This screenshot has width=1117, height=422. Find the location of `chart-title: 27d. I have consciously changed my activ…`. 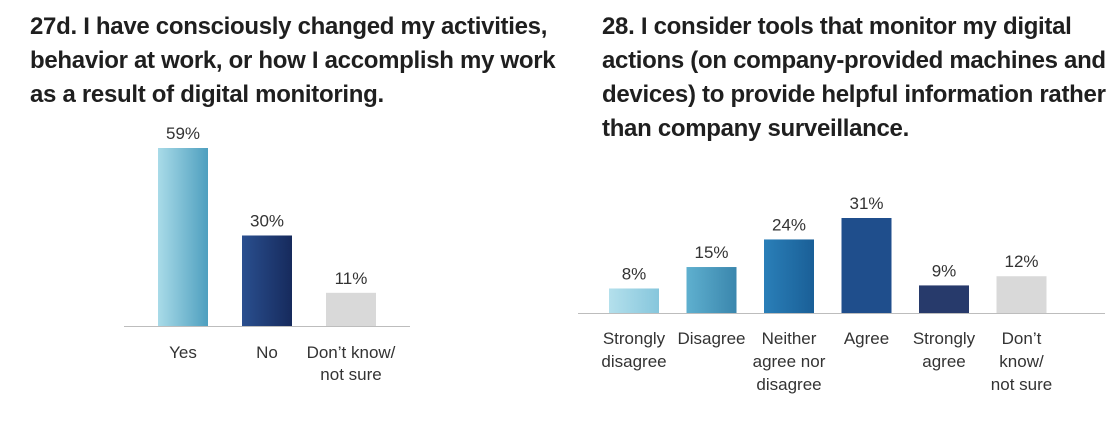

chart-title: 27d. I have consciously changed my activ… is located at coordinates (293, 60).